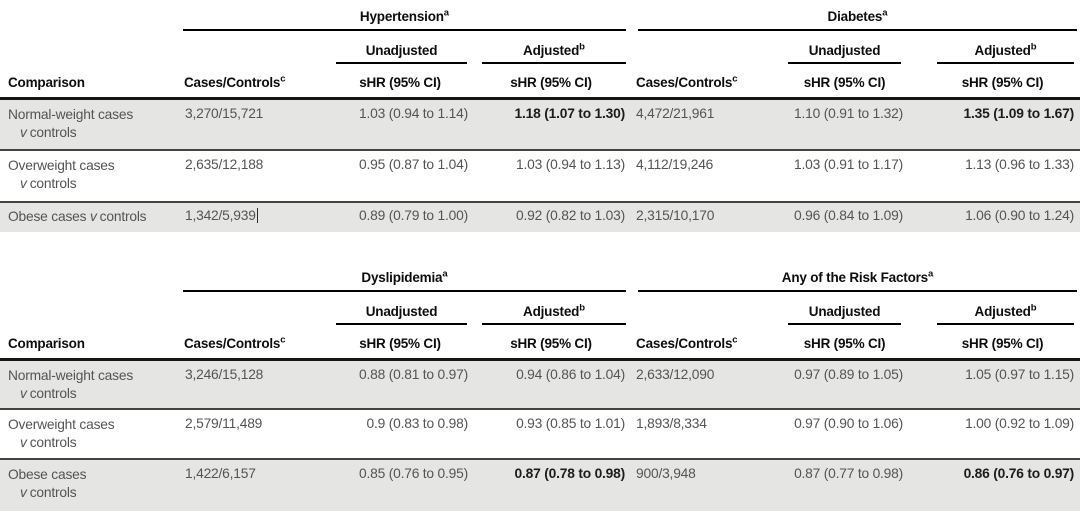  Describe the element at coordinates (400, 217) in the screenshot. I see `shr-unadjusted-cell: 0.89 (0.79 to 1.00)` at that location.